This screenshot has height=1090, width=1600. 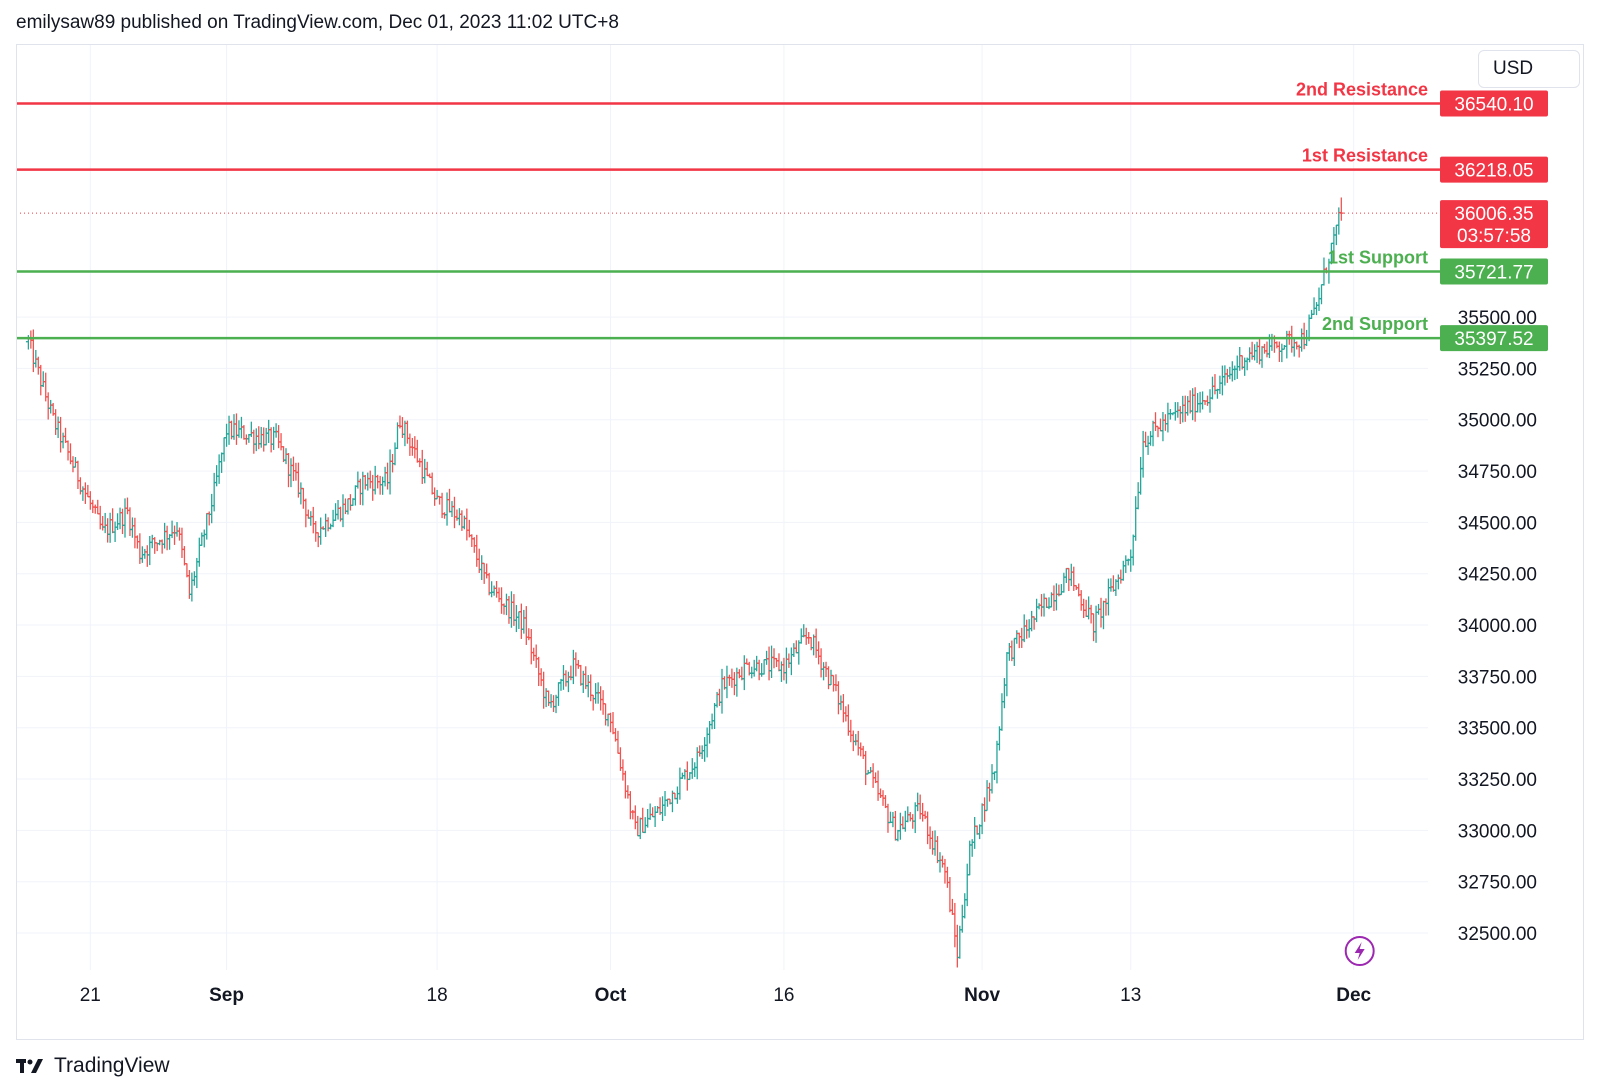 What do you see at coordinates (1529, 69) in the screenshot?
I see `currency-button: USD` at bounding box center [1529, 69].